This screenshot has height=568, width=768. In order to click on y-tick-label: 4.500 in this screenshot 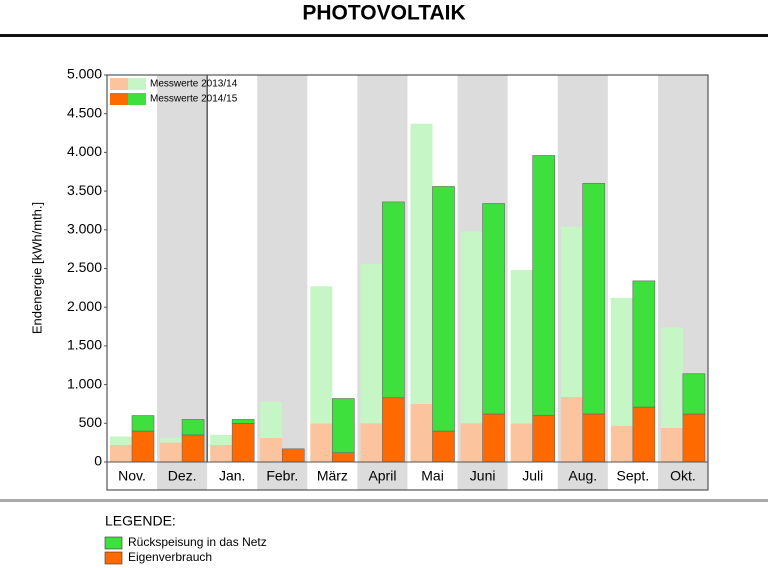, I will do `click(84, 112)`.